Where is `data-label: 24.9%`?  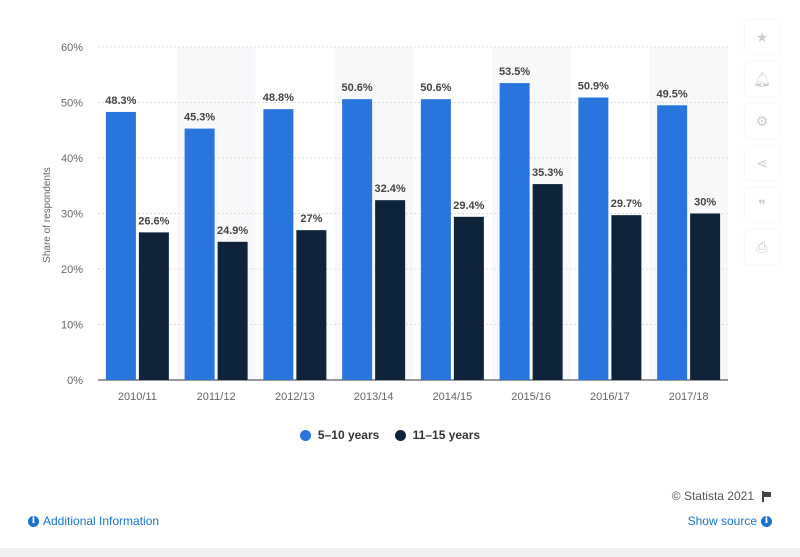
data-label: 24.9% is located at coordinates (232, 231).